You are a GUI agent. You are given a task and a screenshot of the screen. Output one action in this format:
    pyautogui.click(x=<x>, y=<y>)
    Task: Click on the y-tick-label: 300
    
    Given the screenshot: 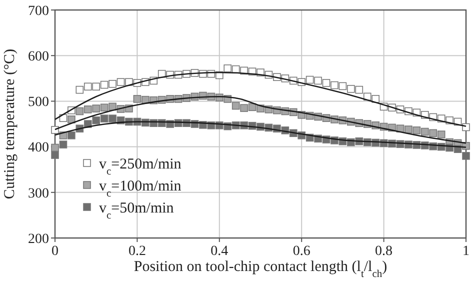 What is the action you would take?
    pyautogui.click(x=38, y=194)
    